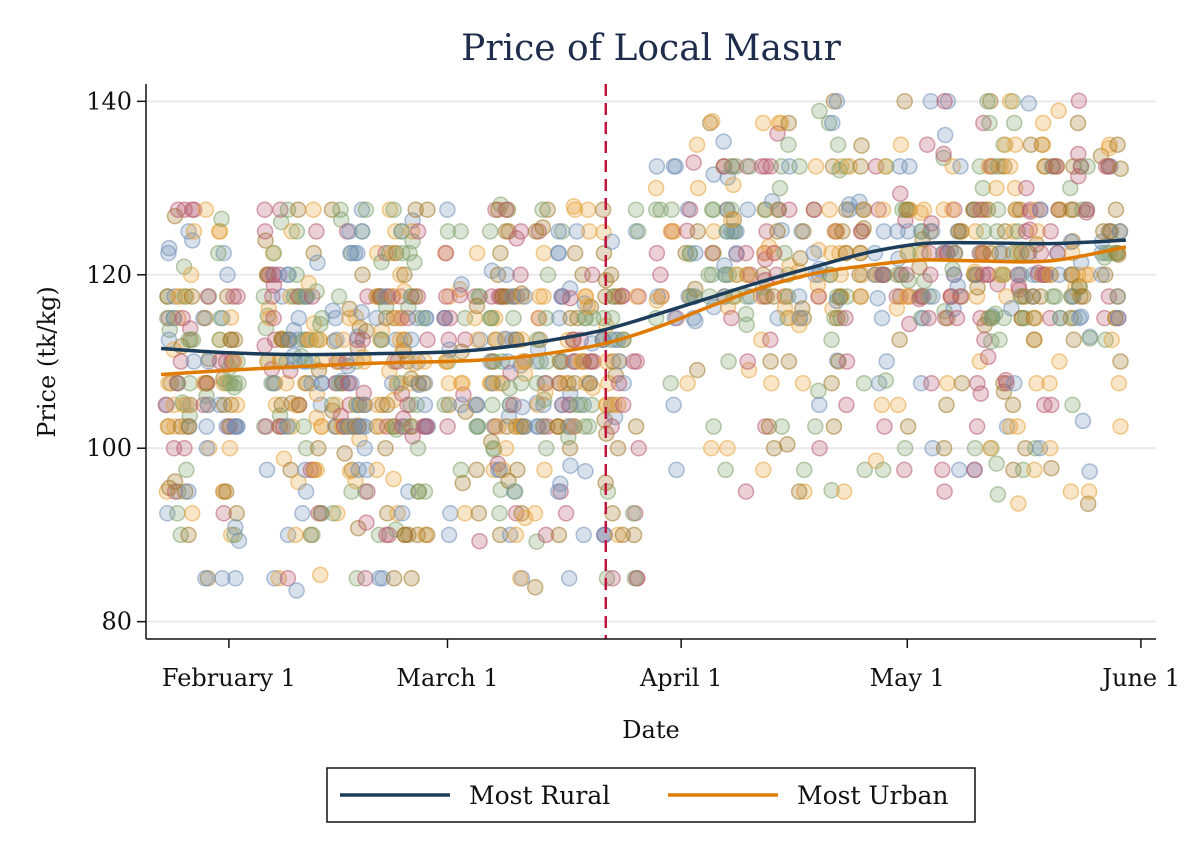 This screenshot has height=864, width=1188. I want to click on series-lines, so click(643, 307).